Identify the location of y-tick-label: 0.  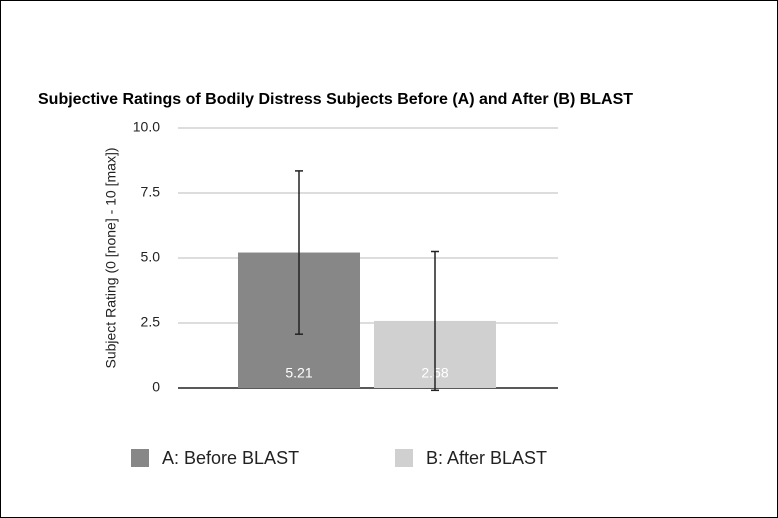
(156, 387).